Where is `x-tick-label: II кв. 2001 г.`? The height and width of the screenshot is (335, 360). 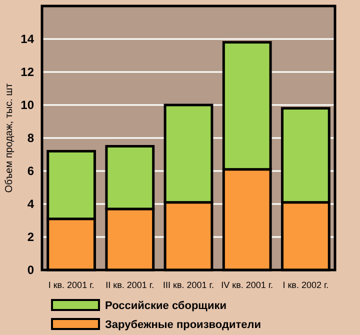
x-tick-label: II кв. 2001 г. is located at coordinates (130, 285).